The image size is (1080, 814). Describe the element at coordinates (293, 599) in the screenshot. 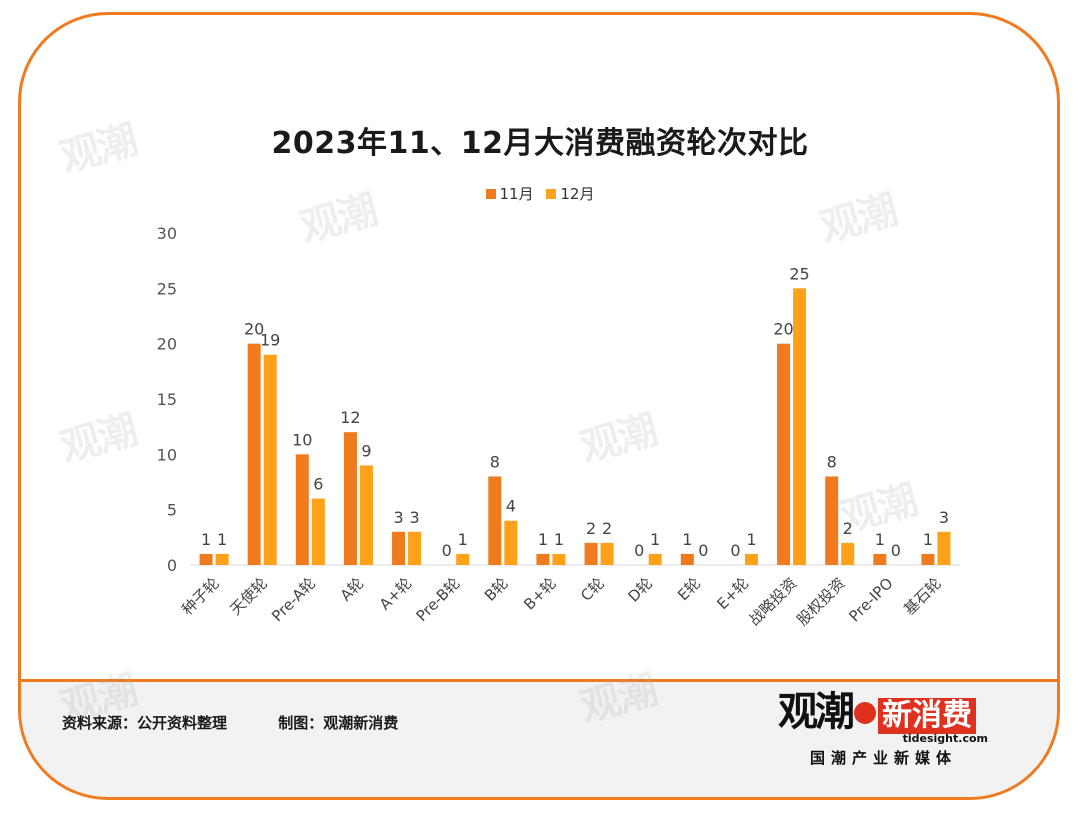

I see `x-tick-label: Pre-A轮` at that location.